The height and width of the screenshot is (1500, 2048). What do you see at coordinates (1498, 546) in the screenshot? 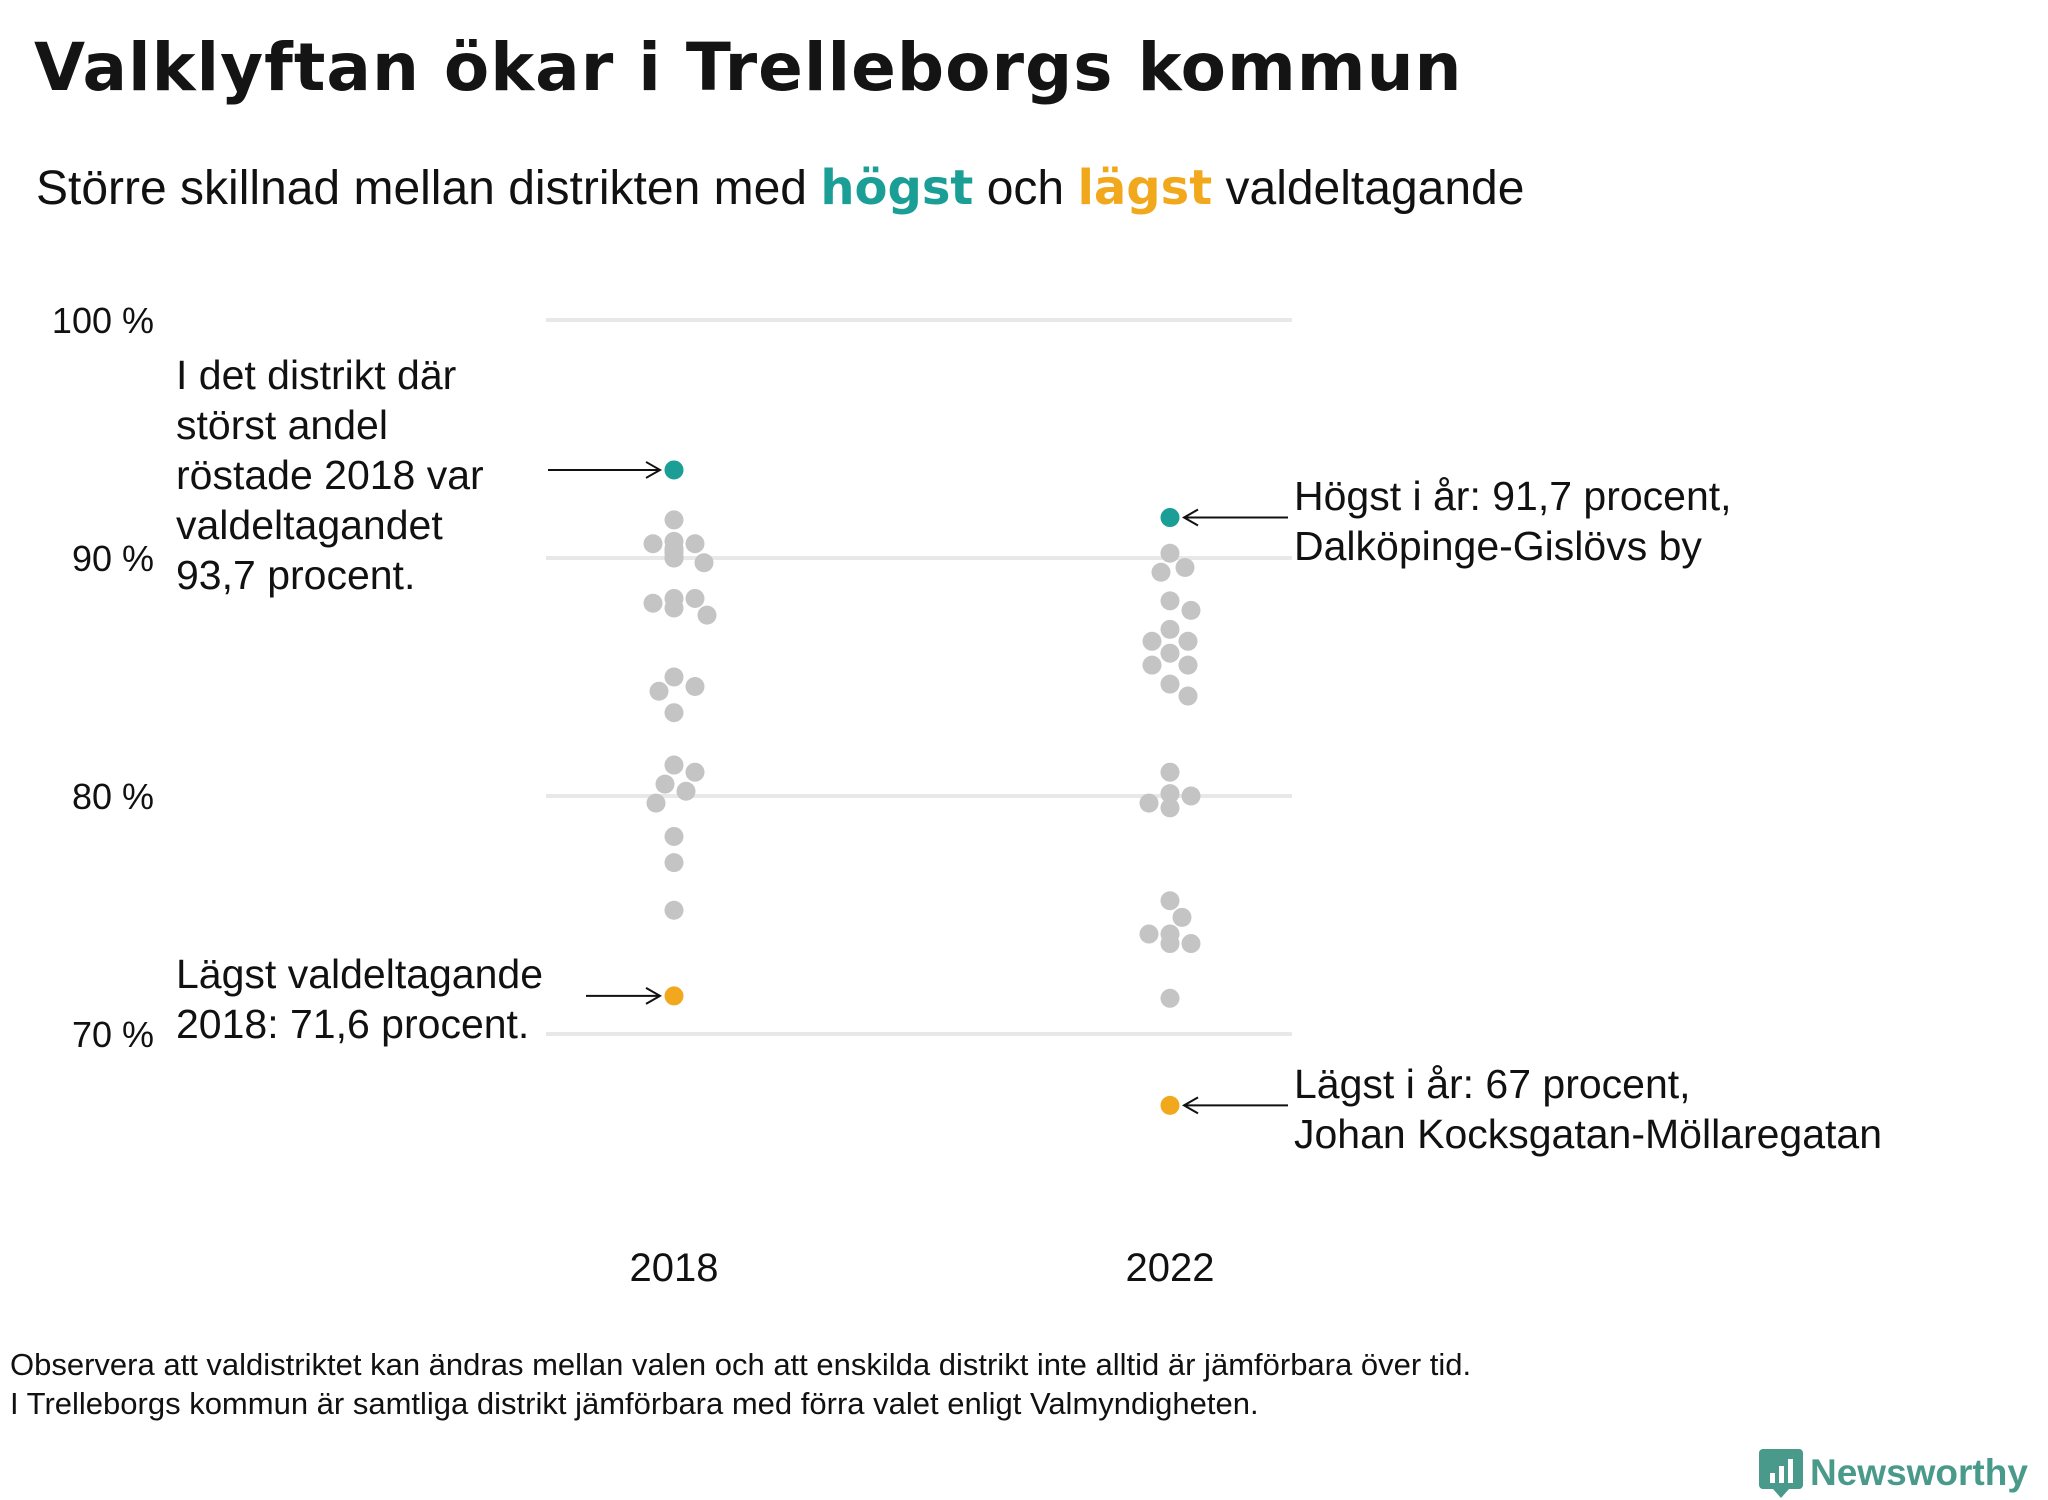
I see `annotation-high-2022-line-2: Dalköpinge-Gislövs by` at bounding box center [1498, 546].